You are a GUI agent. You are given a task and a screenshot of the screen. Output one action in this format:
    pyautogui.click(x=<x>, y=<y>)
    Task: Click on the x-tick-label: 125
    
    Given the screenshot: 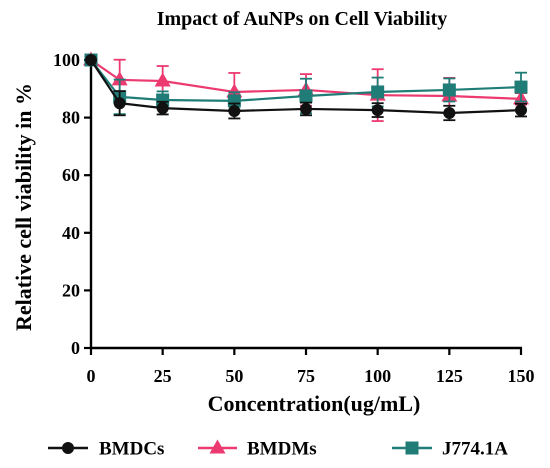 What is the action you would take?
    pyautogui.click(x=449, y=376)
    